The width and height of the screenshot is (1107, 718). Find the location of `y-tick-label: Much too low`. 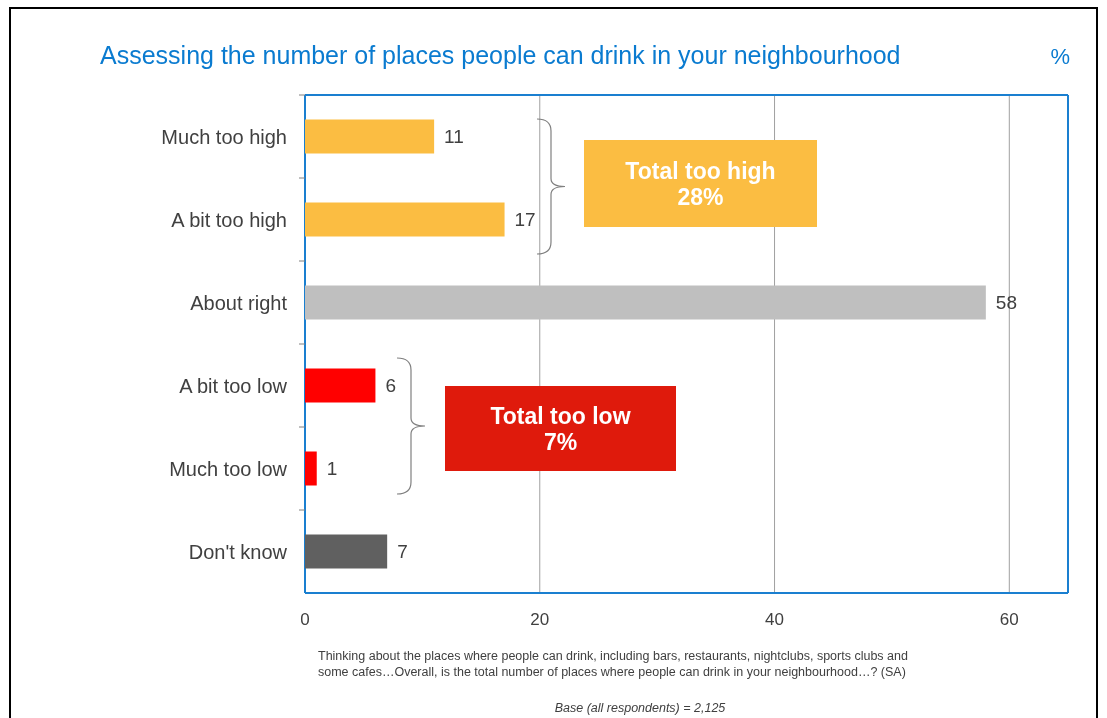

y-tick-label: Much too low is located at coordinates (228, 468).